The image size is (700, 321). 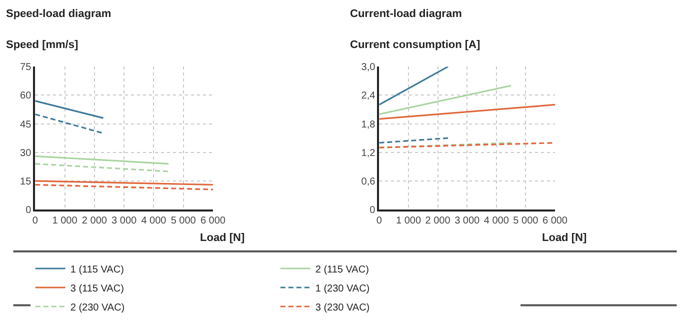 What do you see at coordinates (26, 68) in the screenshot?
I see `y-tick-label: 75` at bounding box center [26, 68].